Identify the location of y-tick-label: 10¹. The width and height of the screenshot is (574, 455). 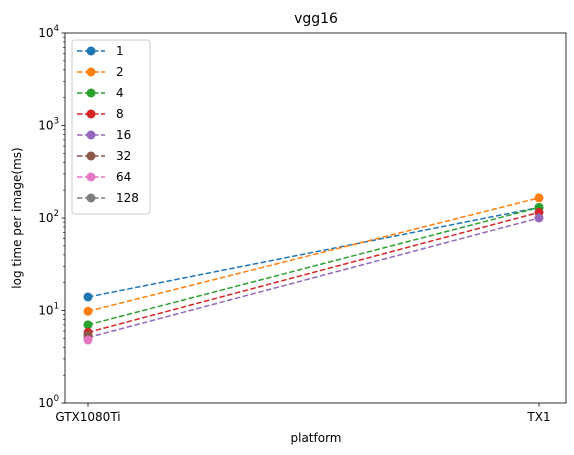
(48, 310).